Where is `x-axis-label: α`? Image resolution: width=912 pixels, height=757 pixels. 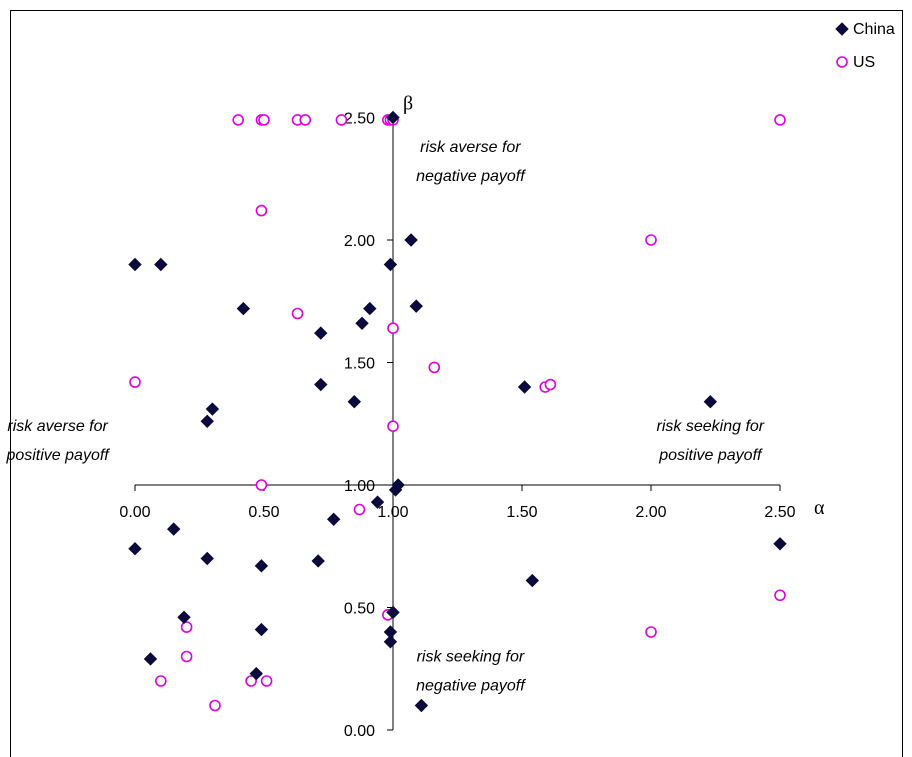 x-axis-label: α is located at coordinates (819, 508).